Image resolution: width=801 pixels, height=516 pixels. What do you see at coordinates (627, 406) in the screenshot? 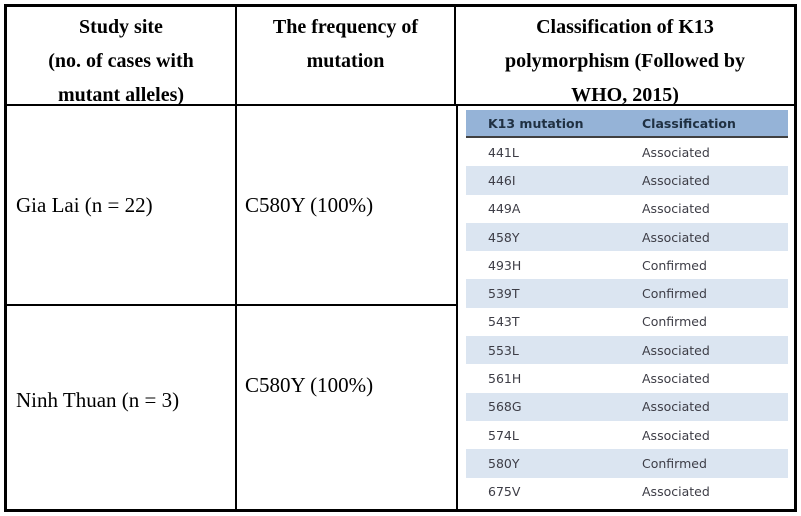
I see `k13-row: 568G Associated` at bounding box center [627, 406].